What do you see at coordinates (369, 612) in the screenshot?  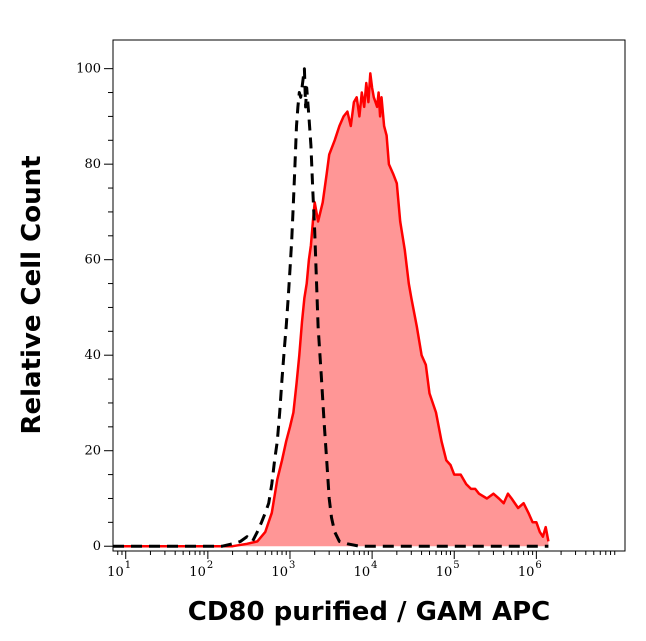 I see `x-axis-title: CD80 purified / GAM APC` at bounding box center [369, 612].